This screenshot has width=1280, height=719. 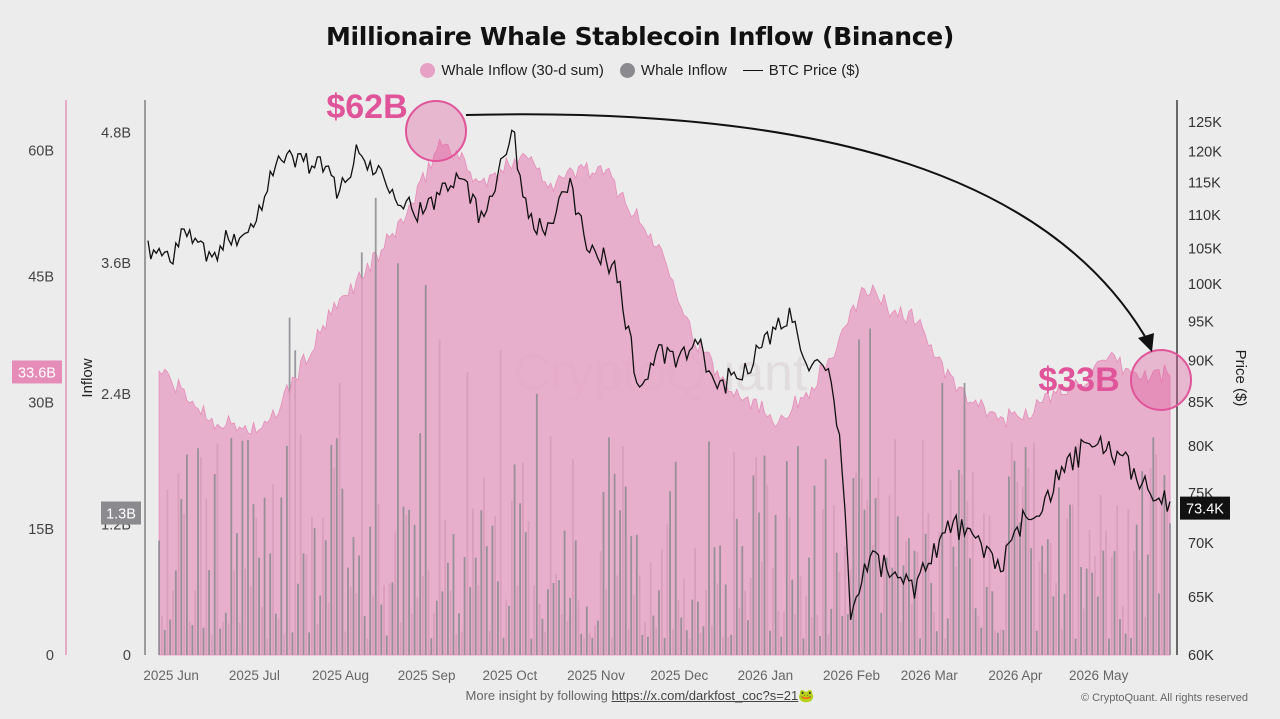 What do you see at coordinates (522, 70) in the screenshot?
I see `legend-label: Whale Inflow (30-d sum)` at bounding box center [522, 70].